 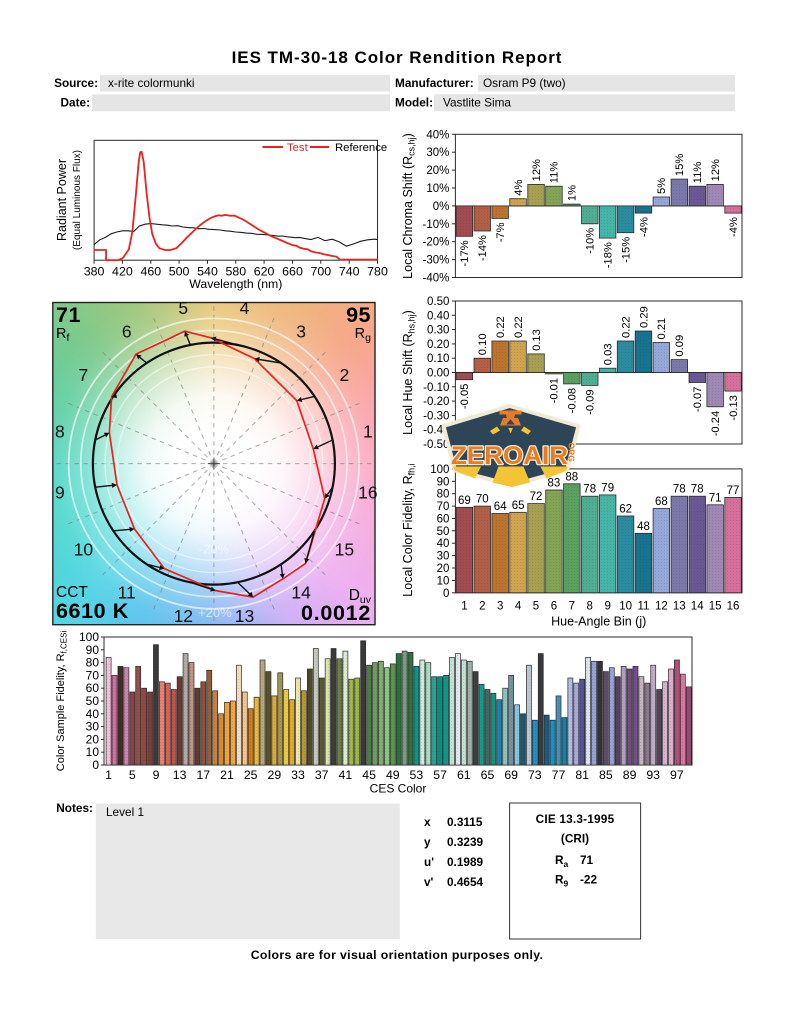 What do you see at coordinates (437, 153) in the screenshot?
I see `svg-text: 30%` at bounding box center [437, 153].